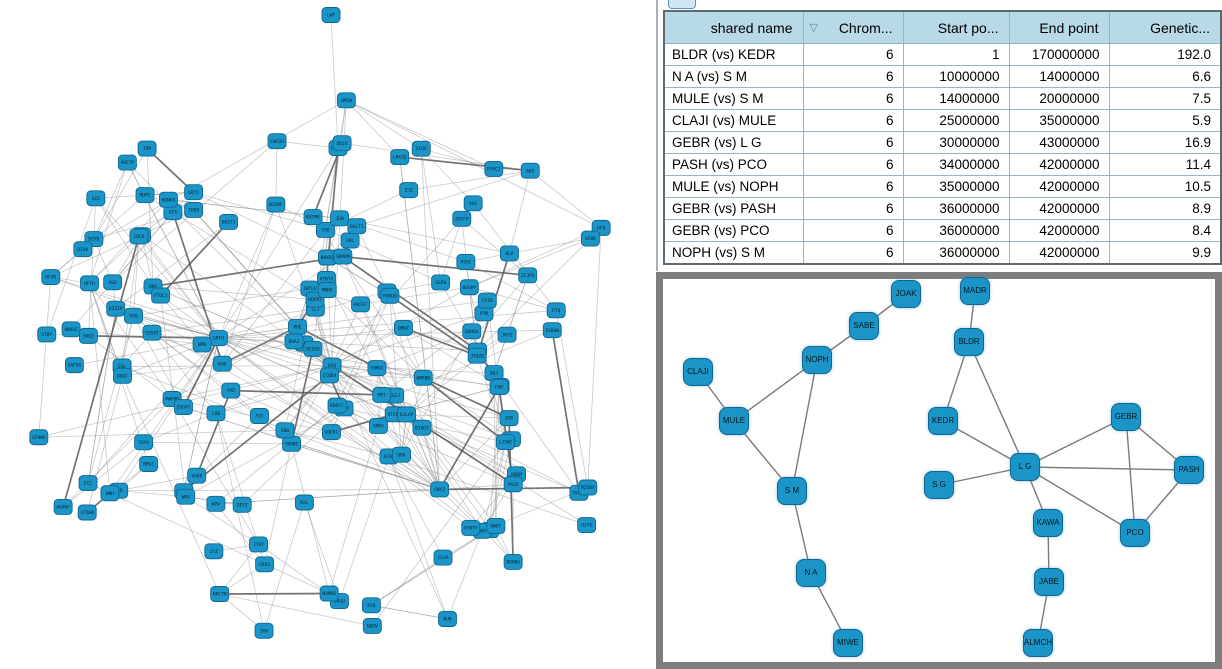 The width and height of the screenshot is (1222, 669). I want to click on network-node-pash: PASH, so click(1189, 470).